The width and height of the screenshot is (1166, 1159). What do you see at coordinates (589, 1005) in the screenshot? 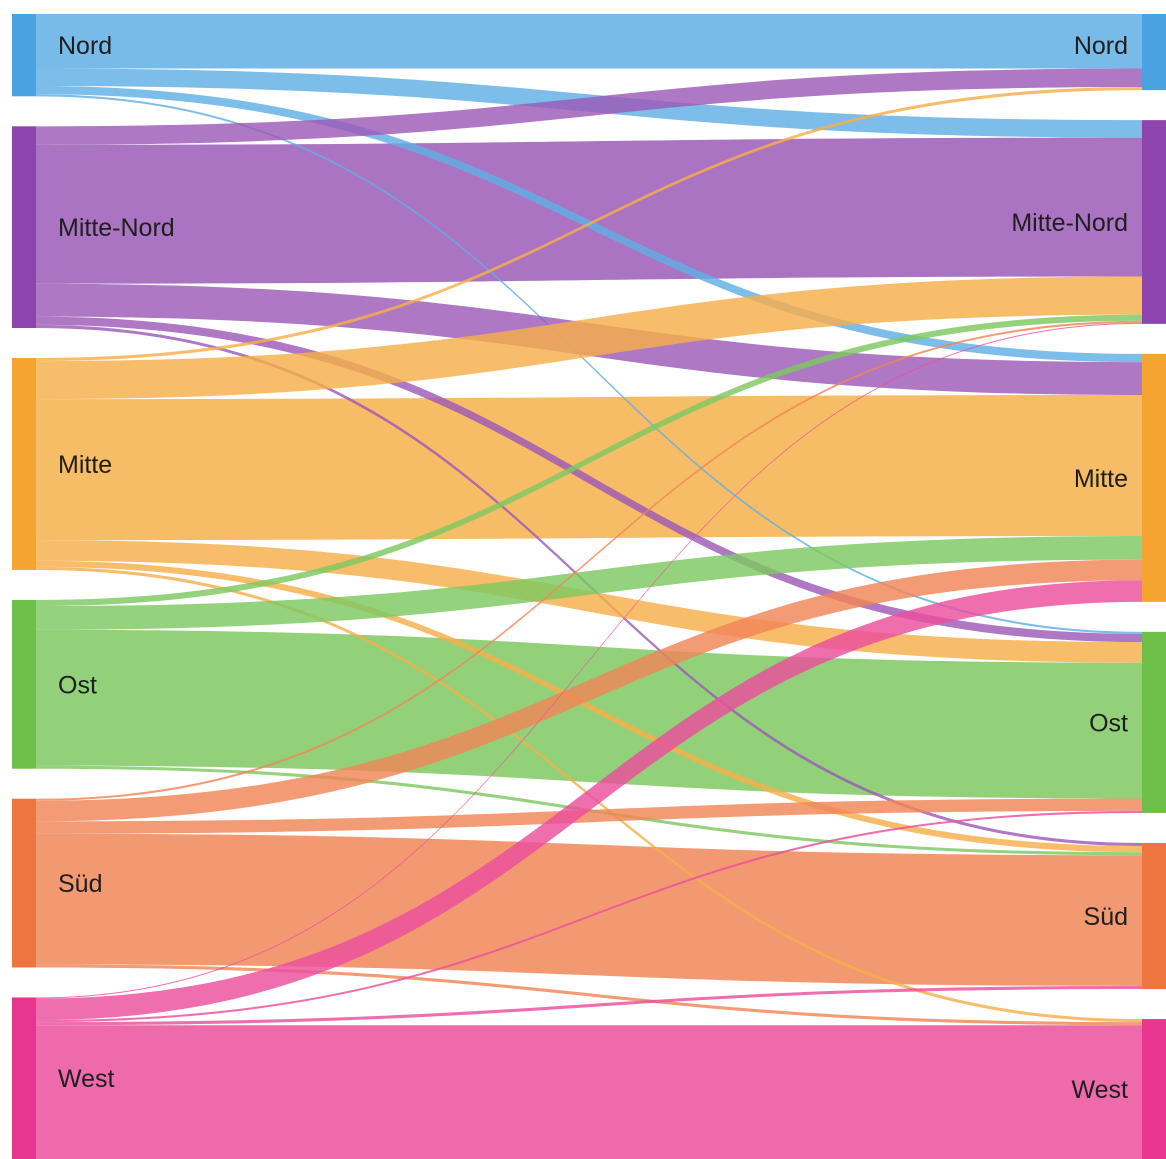
I see `link-west-to-sued` at bounding box center [589, 1005].